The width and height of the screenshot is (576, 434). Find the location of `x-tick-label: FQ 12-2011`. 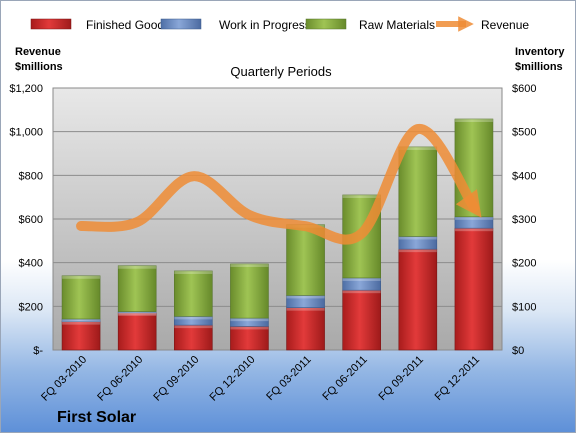

x-tick-label: FQ 12-2011 is located at coordinates (457, 378).